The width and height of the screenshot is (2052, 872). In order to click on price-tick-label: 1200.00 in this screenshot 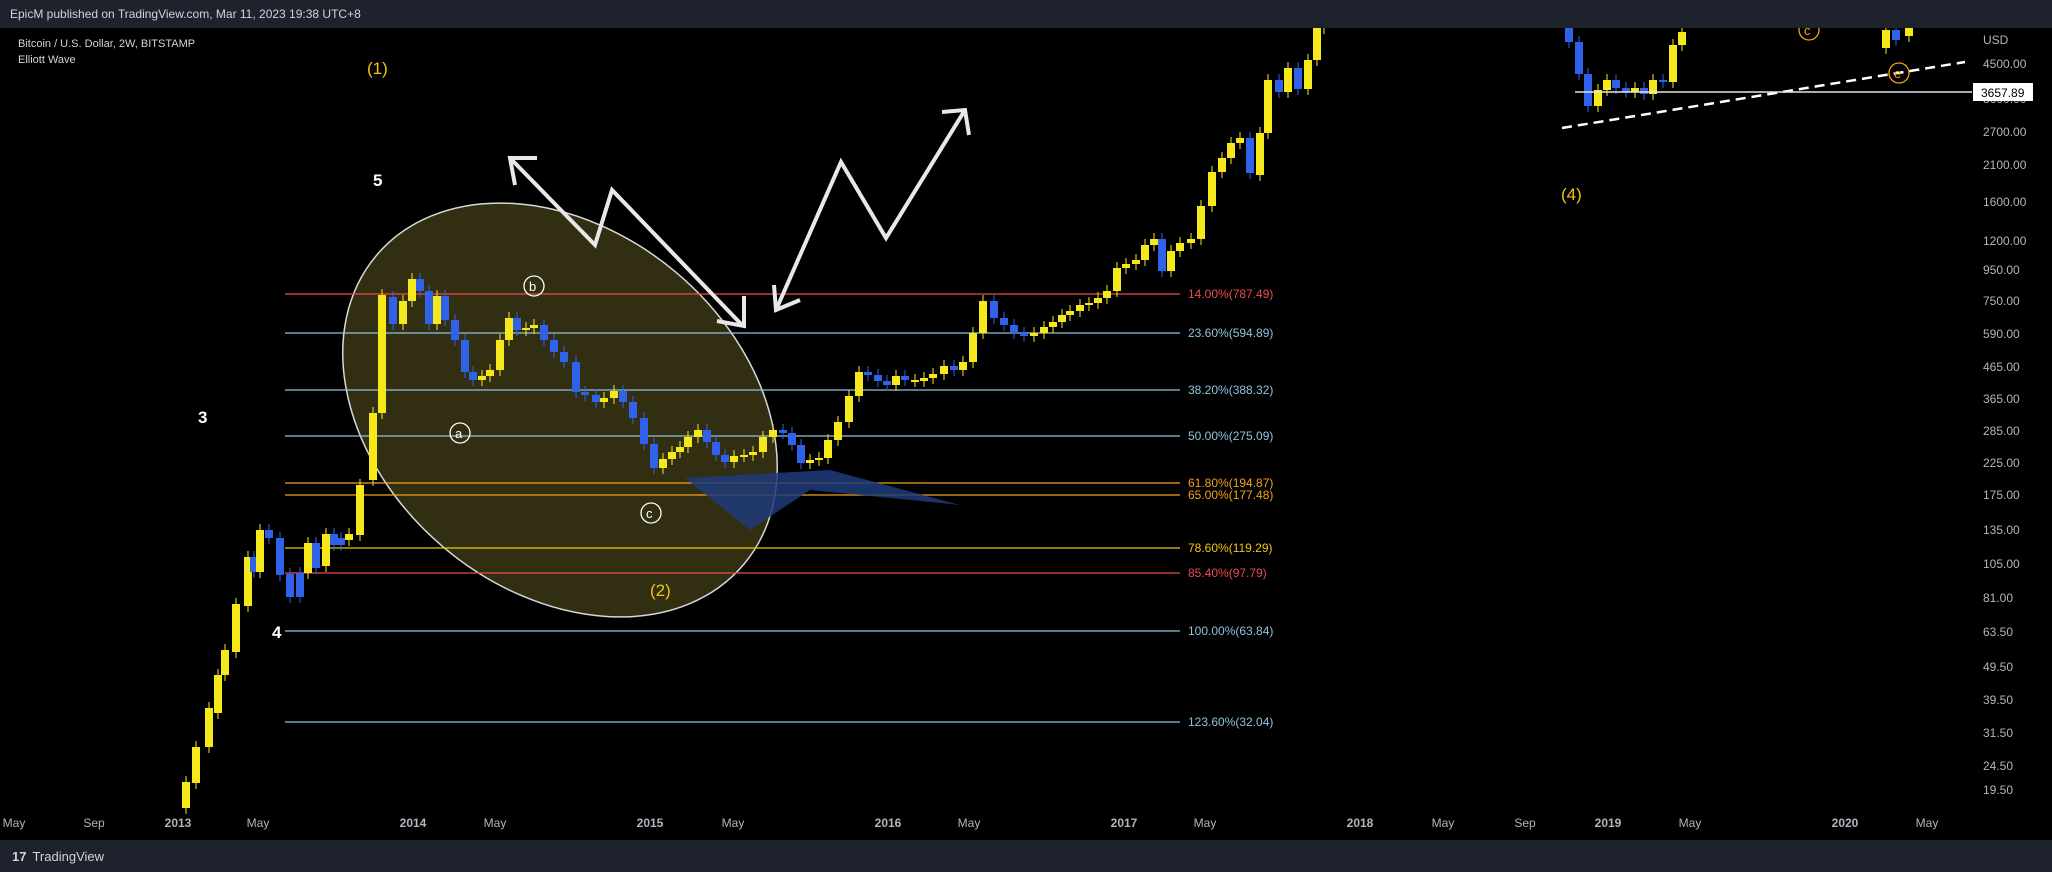, I will do `click(2005, 241)`.